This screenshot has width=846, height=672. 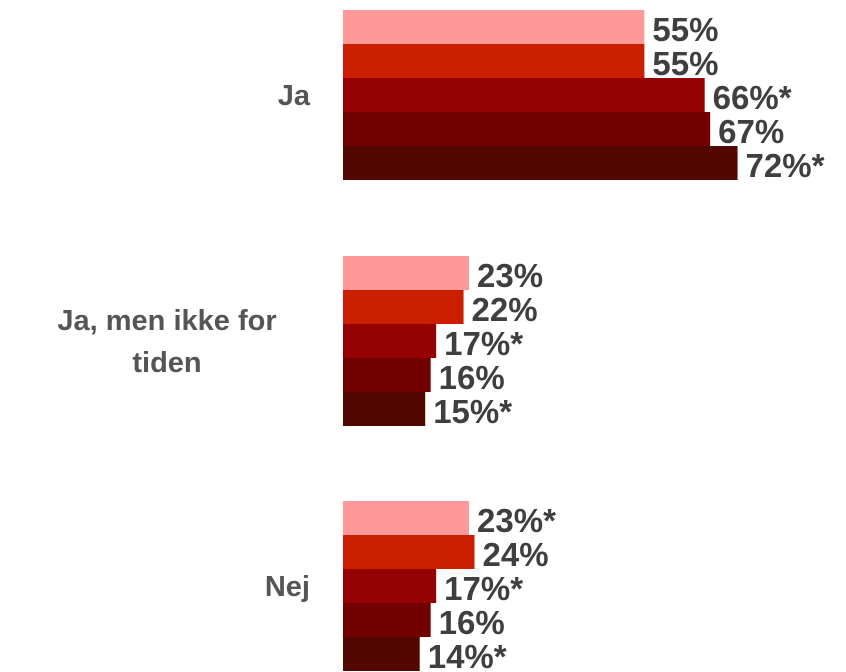 What do you see at coordinates (751, 131) in the screenshot?
I see `value-label: 67%` at bounding box center [751, 131].